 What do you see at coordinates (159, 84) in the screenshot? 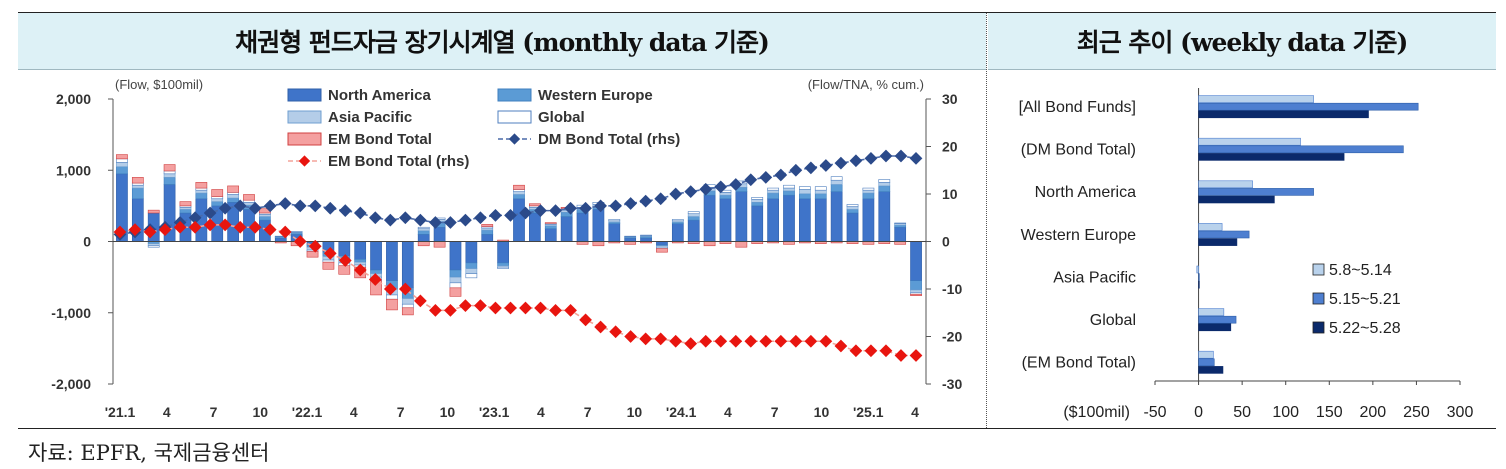
I see `y-axis-label: (Flow, $100mil)` at bounding box center [159, 84].